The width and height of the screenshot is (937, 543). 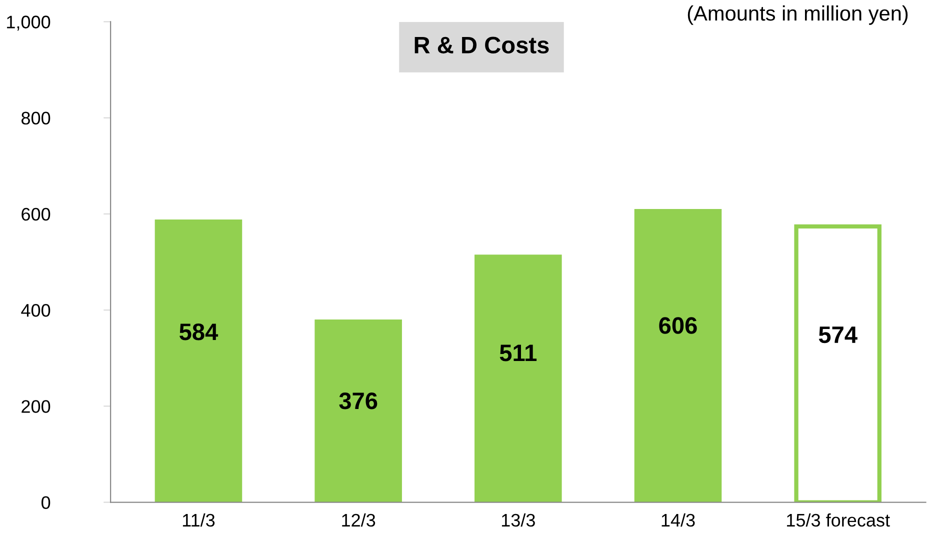 I want to click on y-tick-label: 800, so click(x=36, y=118).